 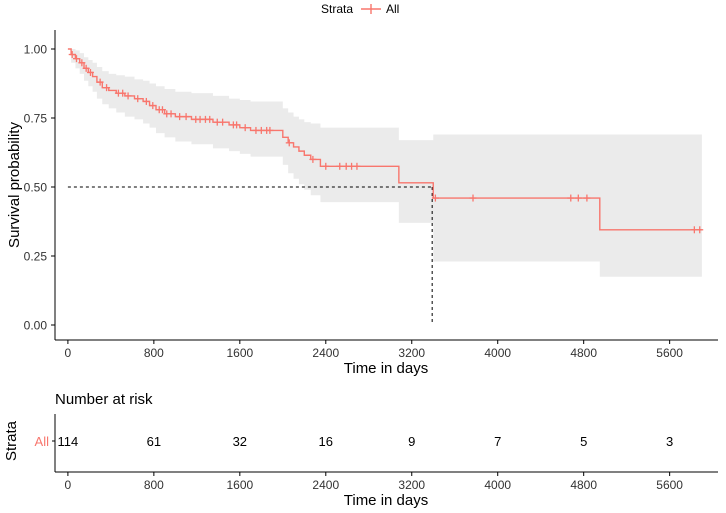 What do you see at coordinates (154, 353) in the screenshot?
I see `x-tick-label: 800` at bounding box center [154, 353].